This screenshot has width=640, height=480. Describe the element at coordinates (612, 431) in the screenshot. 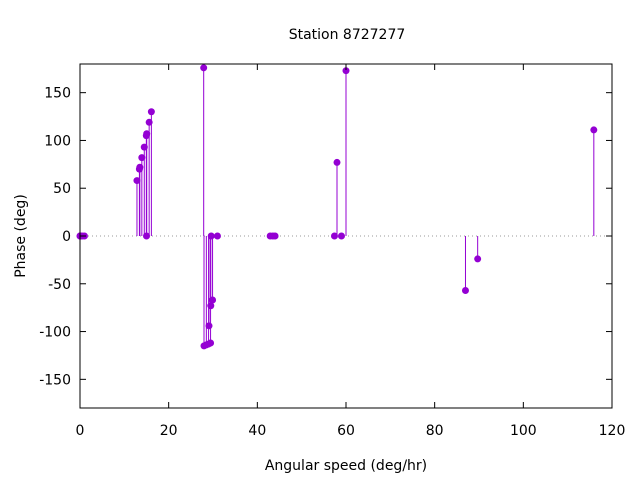

I see `x-tick-label: 120` at that location.